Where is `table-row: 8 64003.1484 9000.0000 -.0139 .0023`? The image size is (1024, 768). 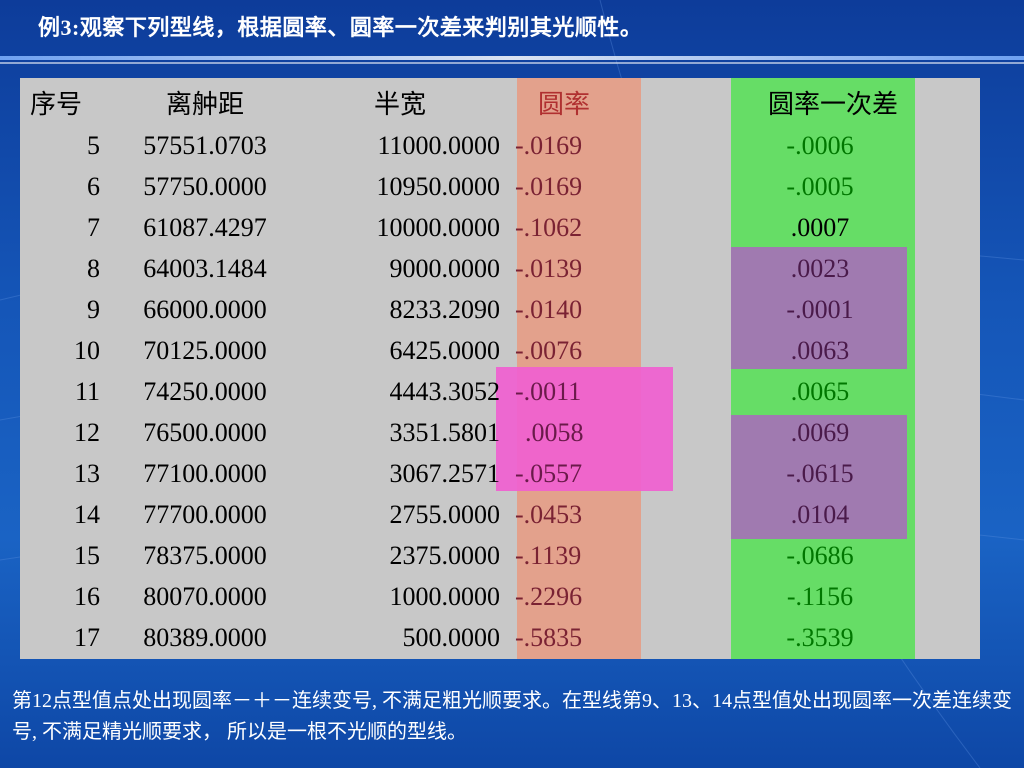
table-row: 8 64003.1484 9000.0000 -.0139 .0023 is located at coordinates (500, 268).